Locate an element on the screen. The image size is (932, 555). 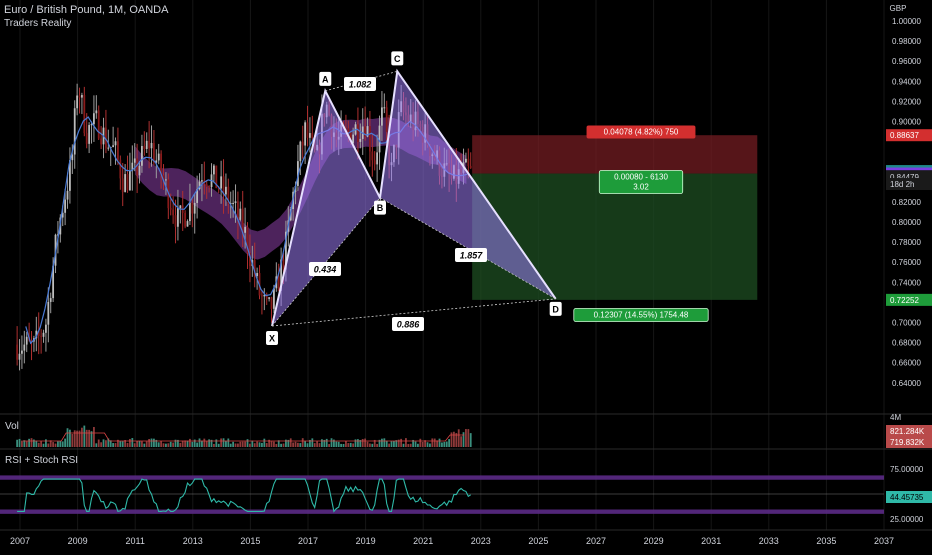
ratio-label: 1.082 is located at coordinates (360, 84).